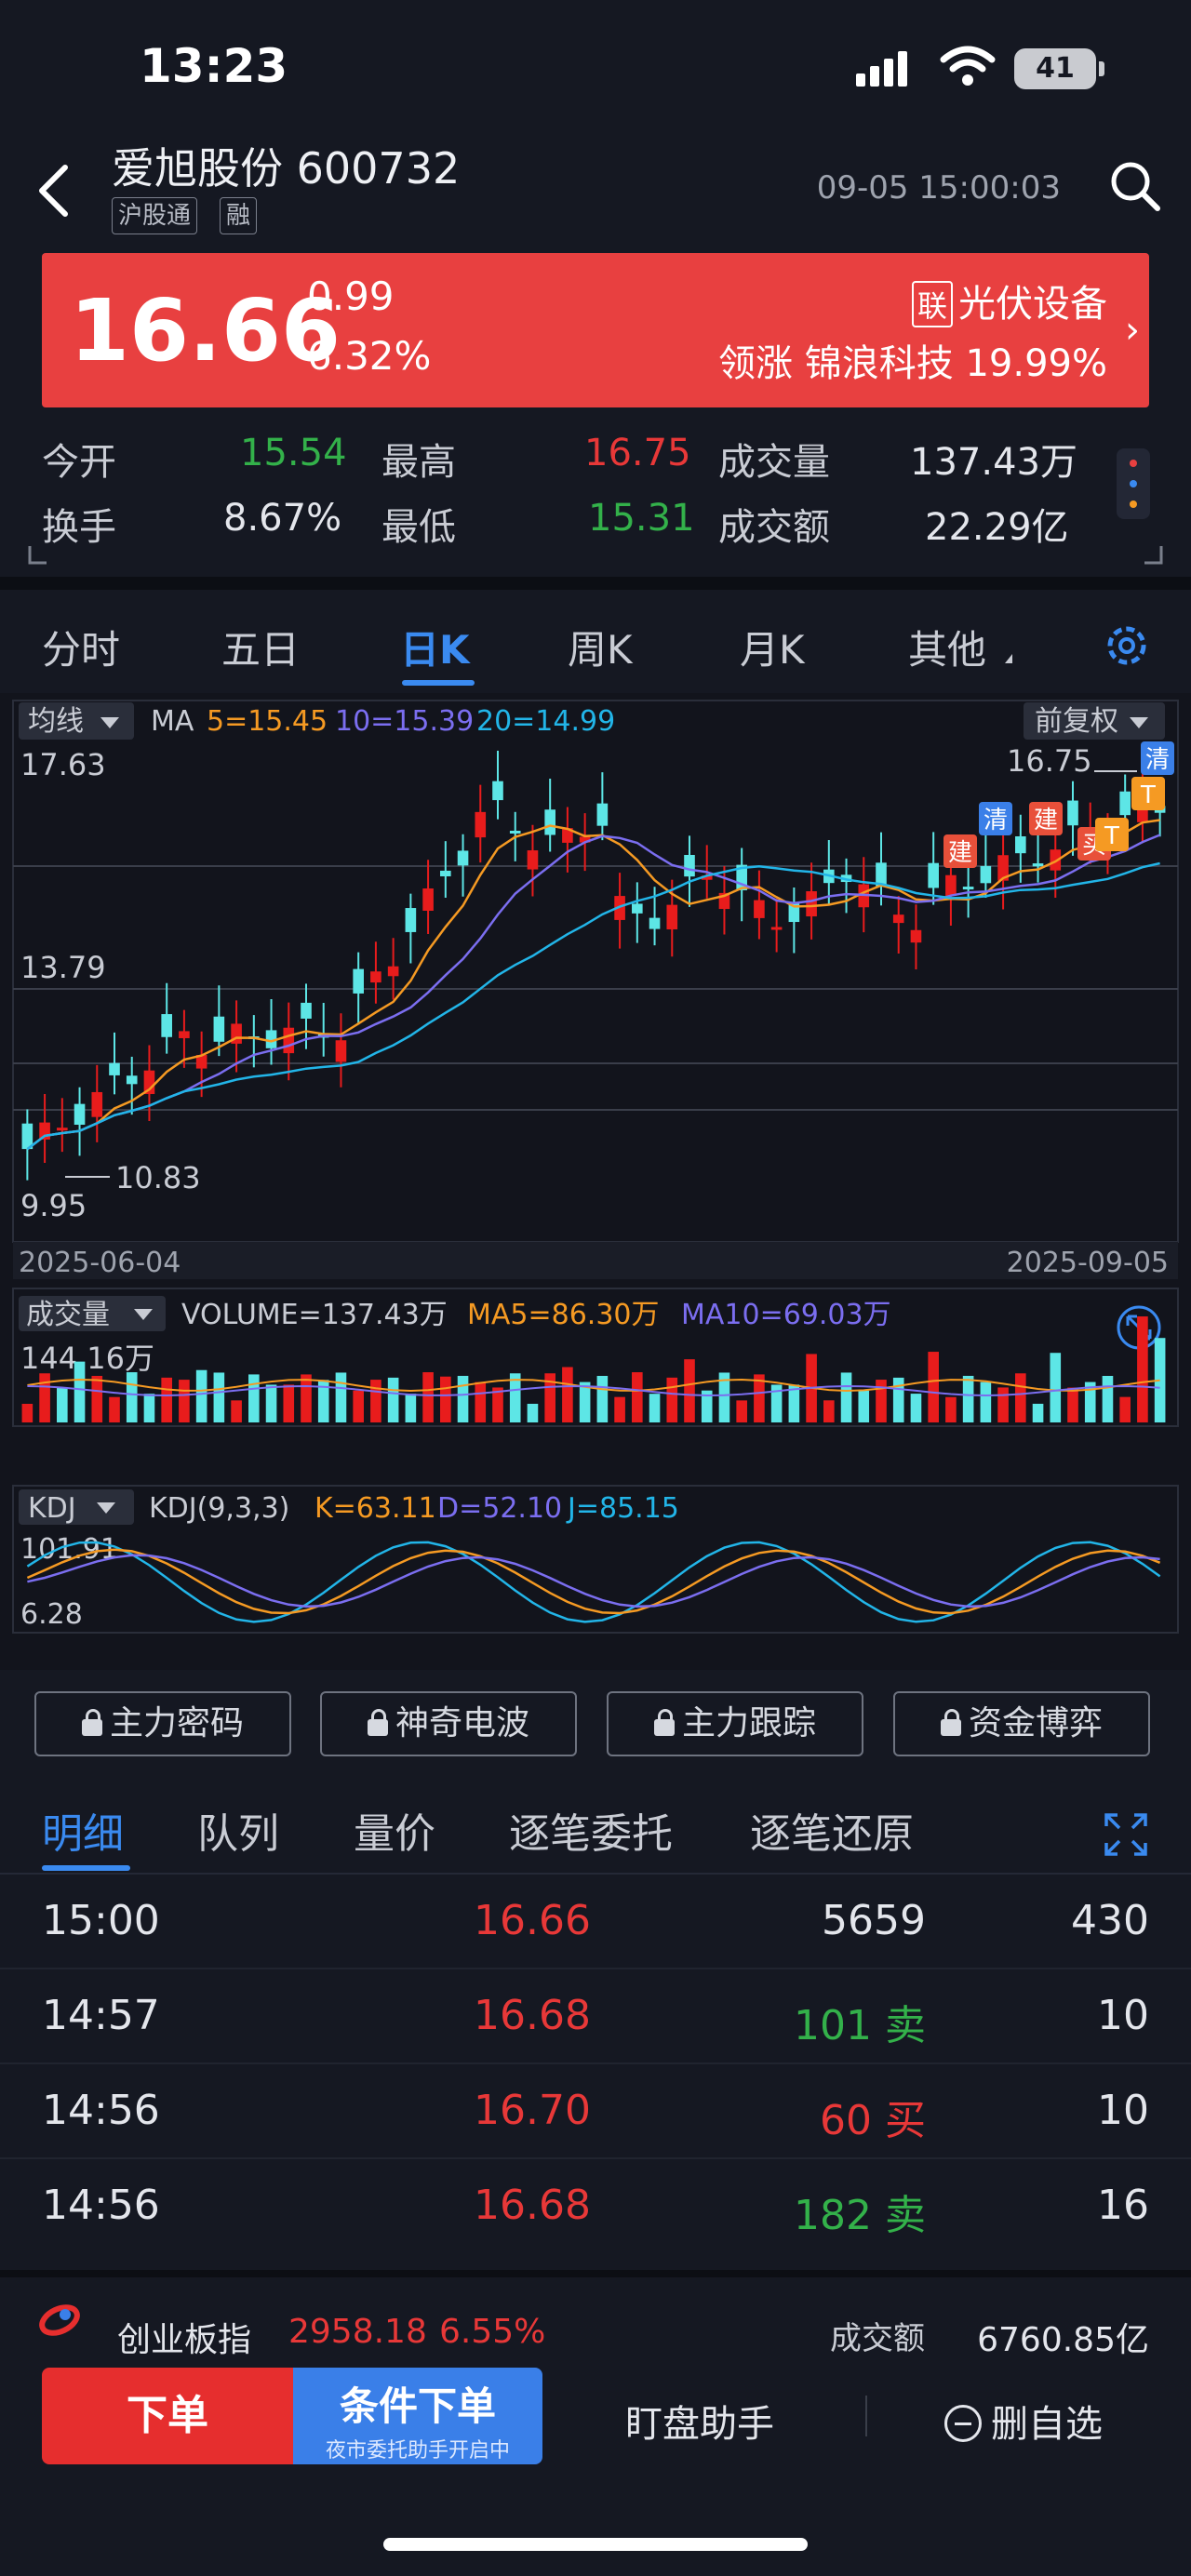 This screenshot has height=2576, width=1191. Describe the element at coordinates (595, 330) in the screenshot. I see `price-banner: 16.66 0.99 6.32% 联光伏设备 领涨 锦浪科技 19.99% ›` at that location.